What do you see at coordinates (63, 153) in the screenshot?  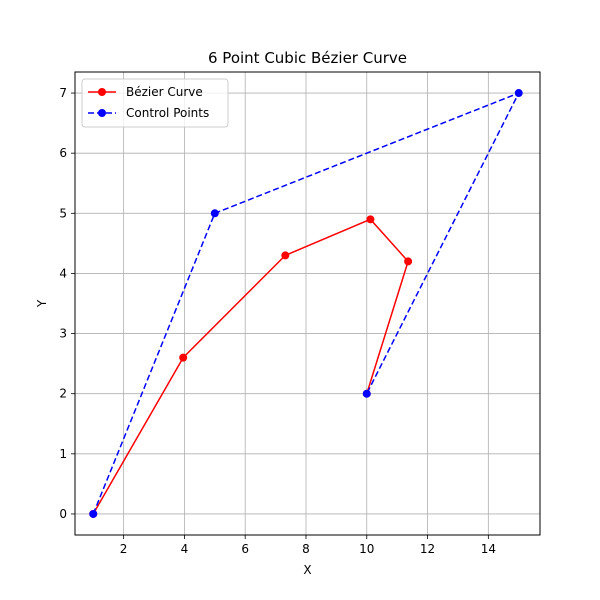 I see `y-tick-label: 6` at bounding box center [63, 153].